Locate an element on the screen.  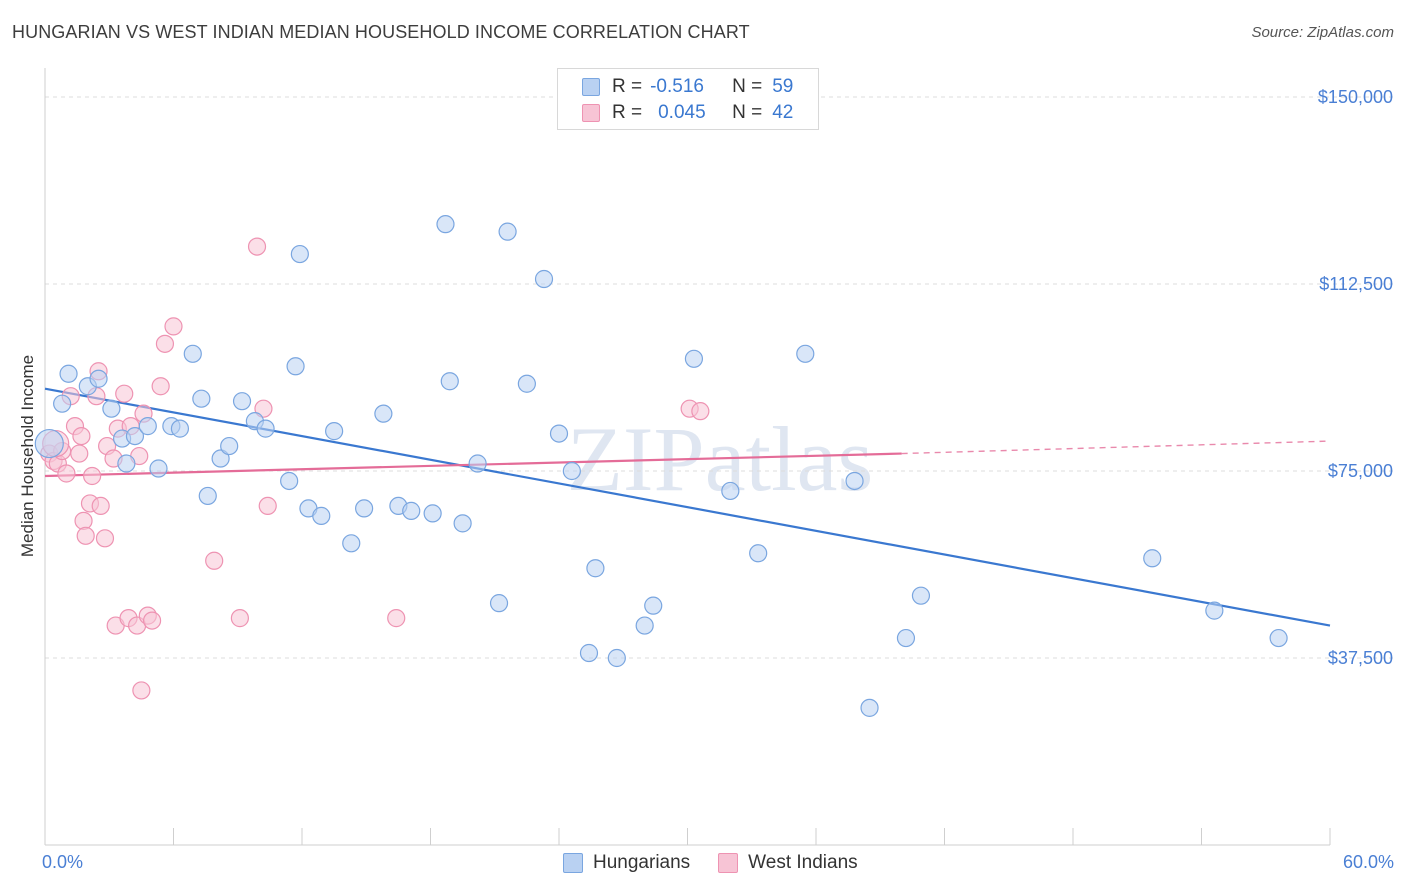
correlation-legend: R = -0.516 N = 59 R = 0.045 N = 42 is located at coordinates (688, 99).